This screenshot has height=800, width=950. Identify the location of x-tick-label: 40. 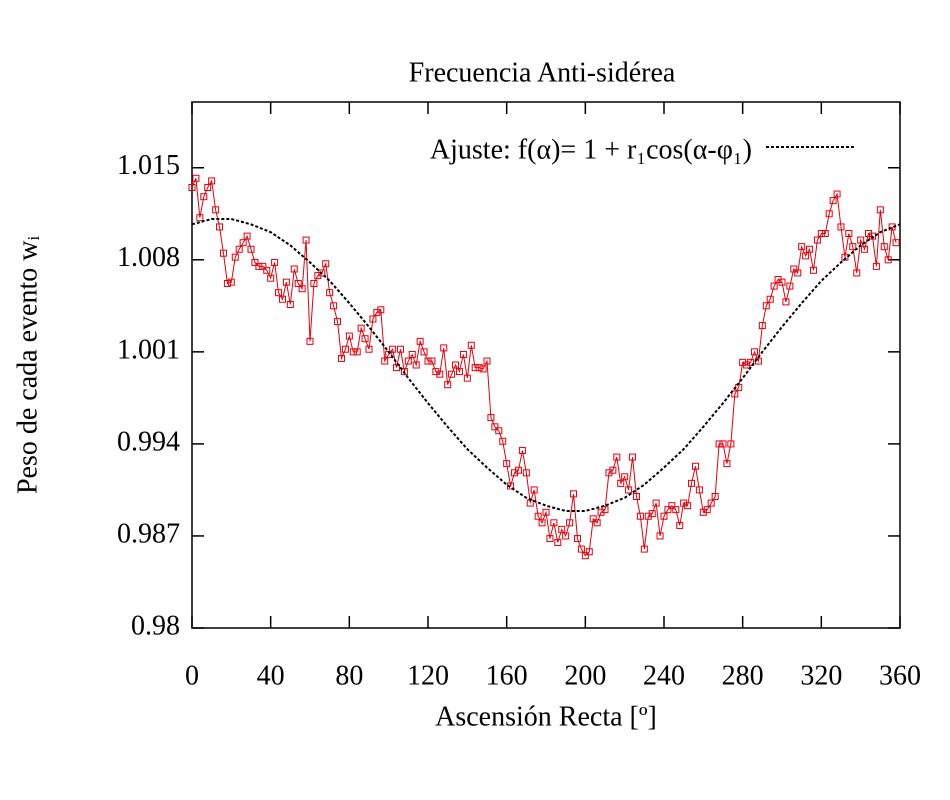
(271, 675).